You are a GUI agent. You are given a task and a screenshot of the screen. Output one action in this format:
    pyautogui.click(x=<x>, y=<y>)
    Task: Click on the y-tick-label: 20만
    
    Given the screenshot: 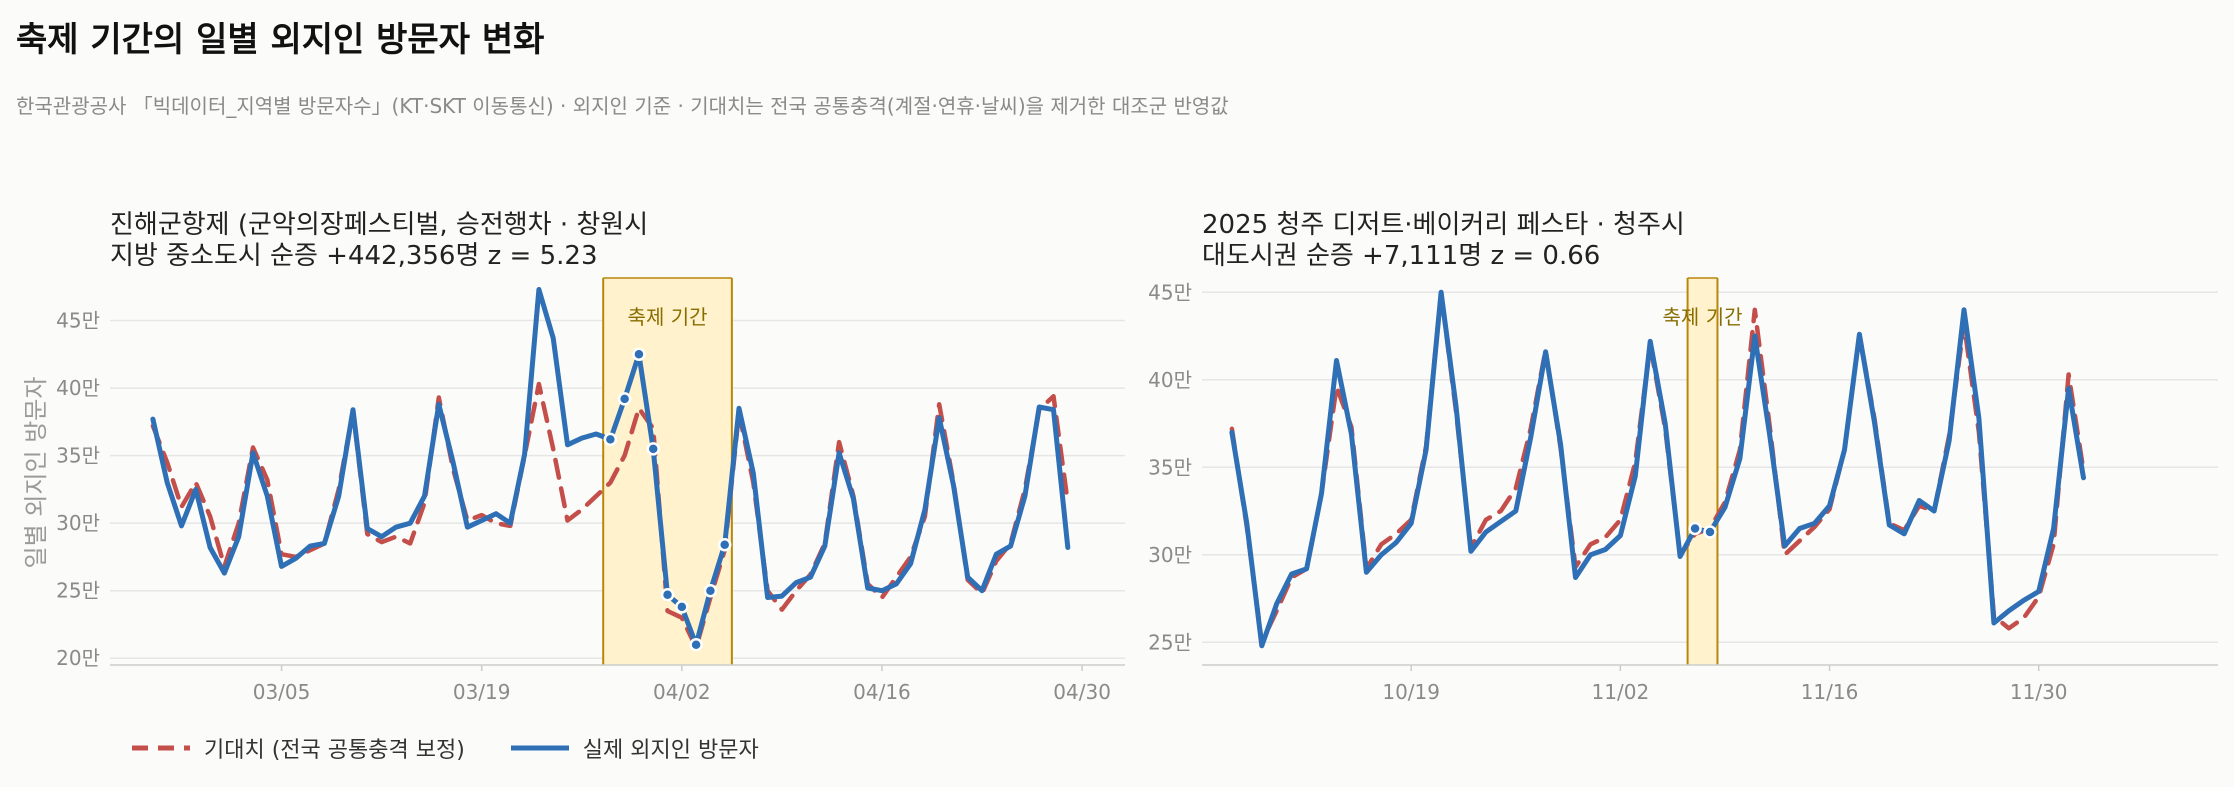 What is the action you would take?
    pyautogui.click(x=78, y=658)
    